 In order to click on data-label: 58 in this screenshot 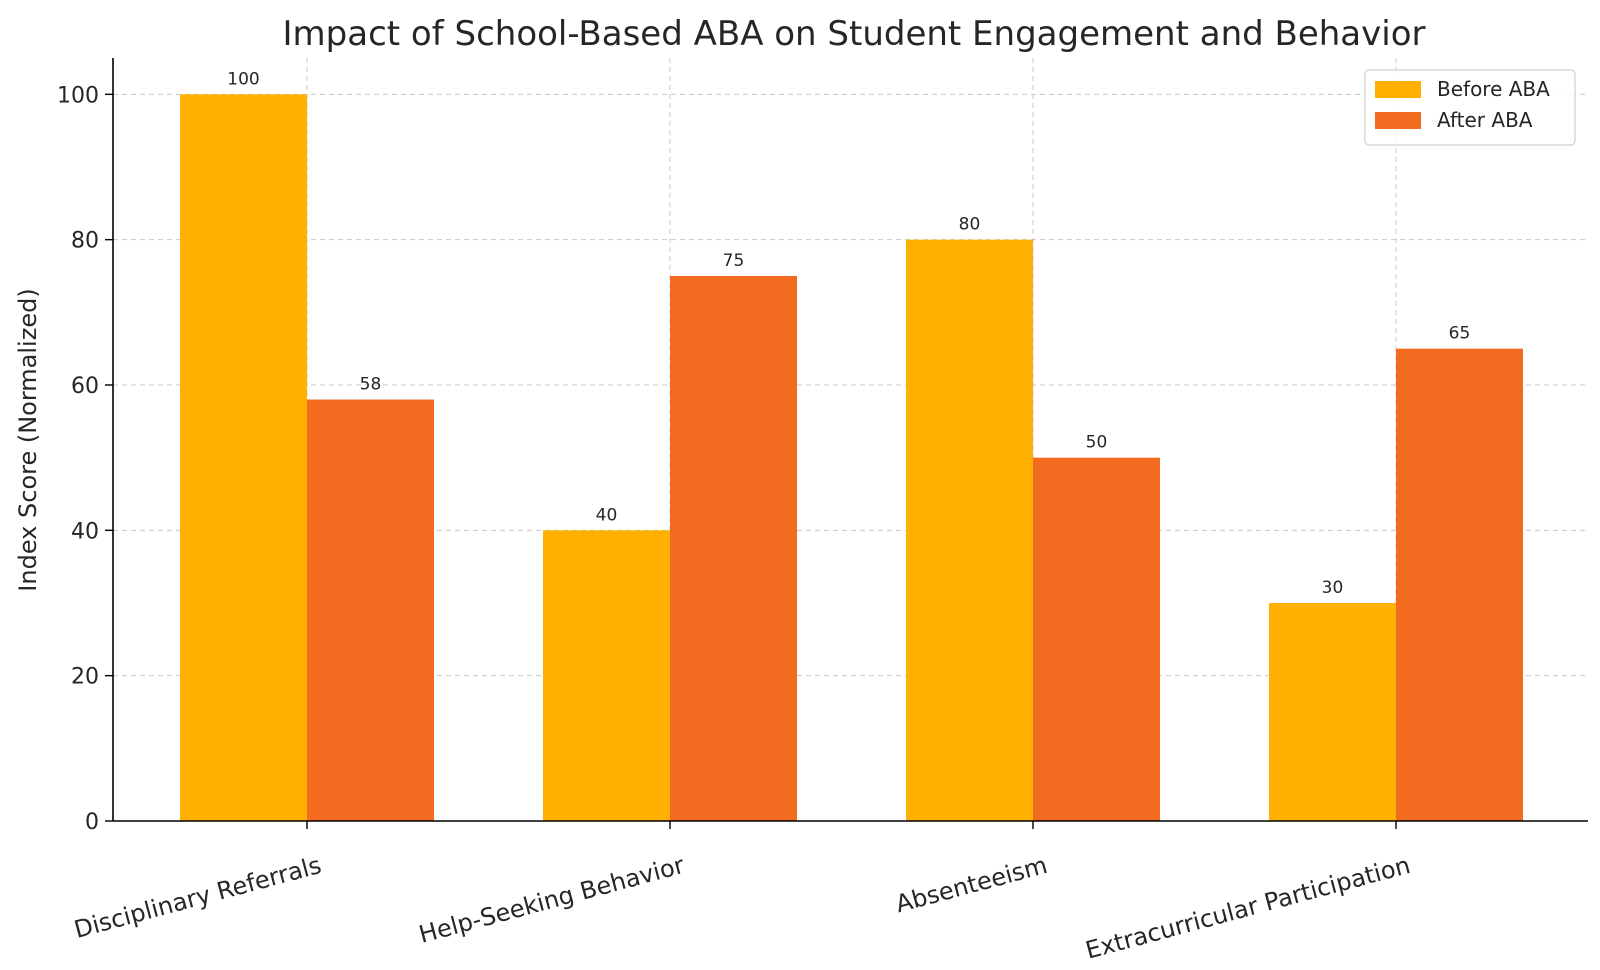, I will do `click(371, 385)`.